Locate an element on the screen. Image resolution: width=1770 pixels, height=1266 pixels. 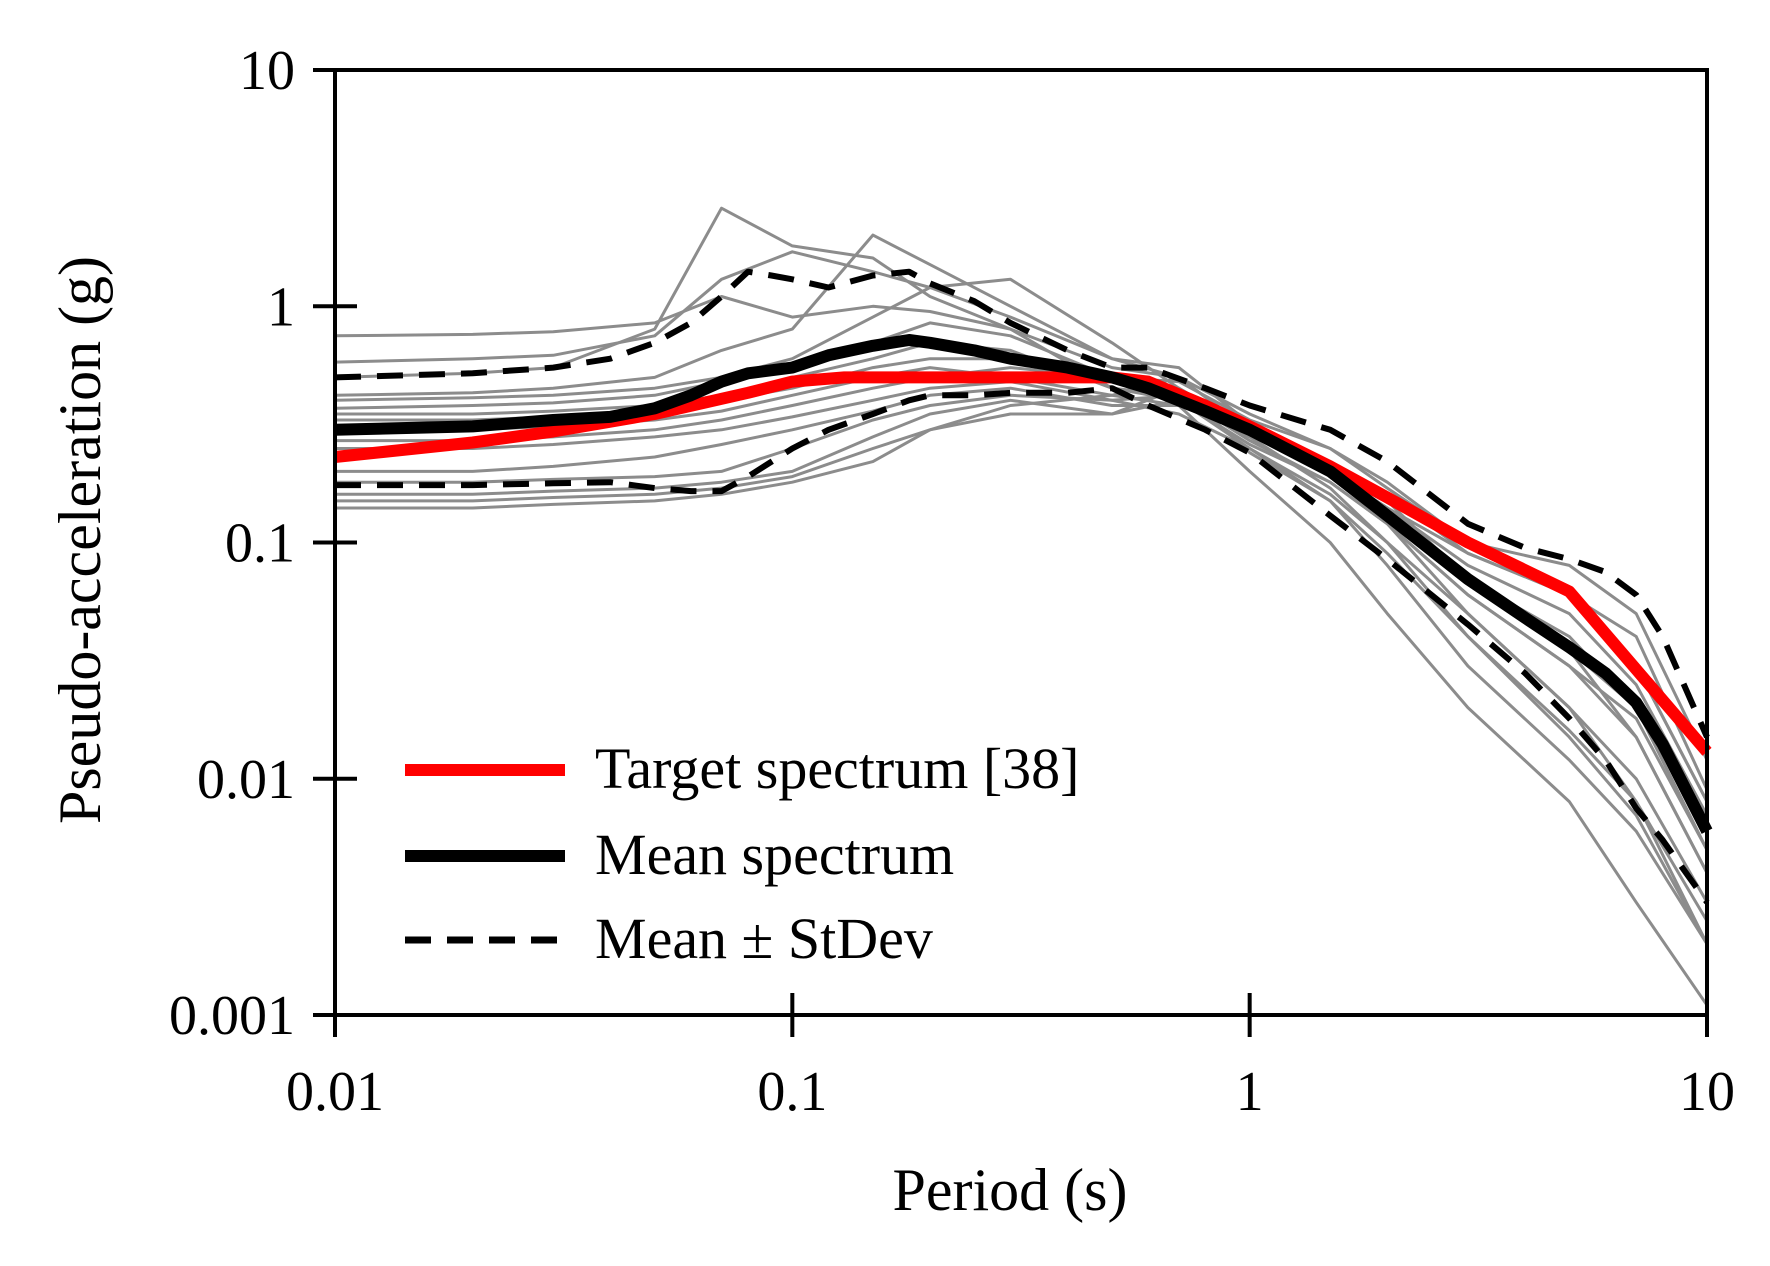
legend-label-mean: Mean spectrum is located at coordinates (774, 854).